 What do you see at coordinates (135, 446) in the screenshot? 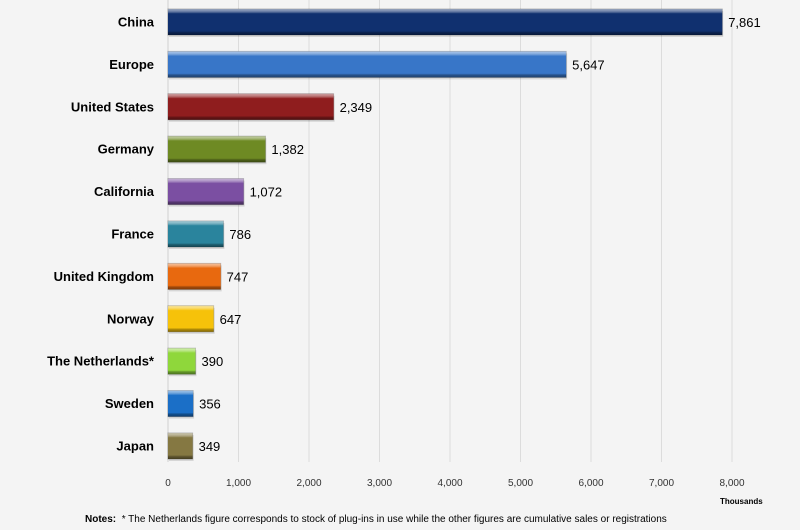
I see `category-label: Japan` at bounding box center [135, 446].